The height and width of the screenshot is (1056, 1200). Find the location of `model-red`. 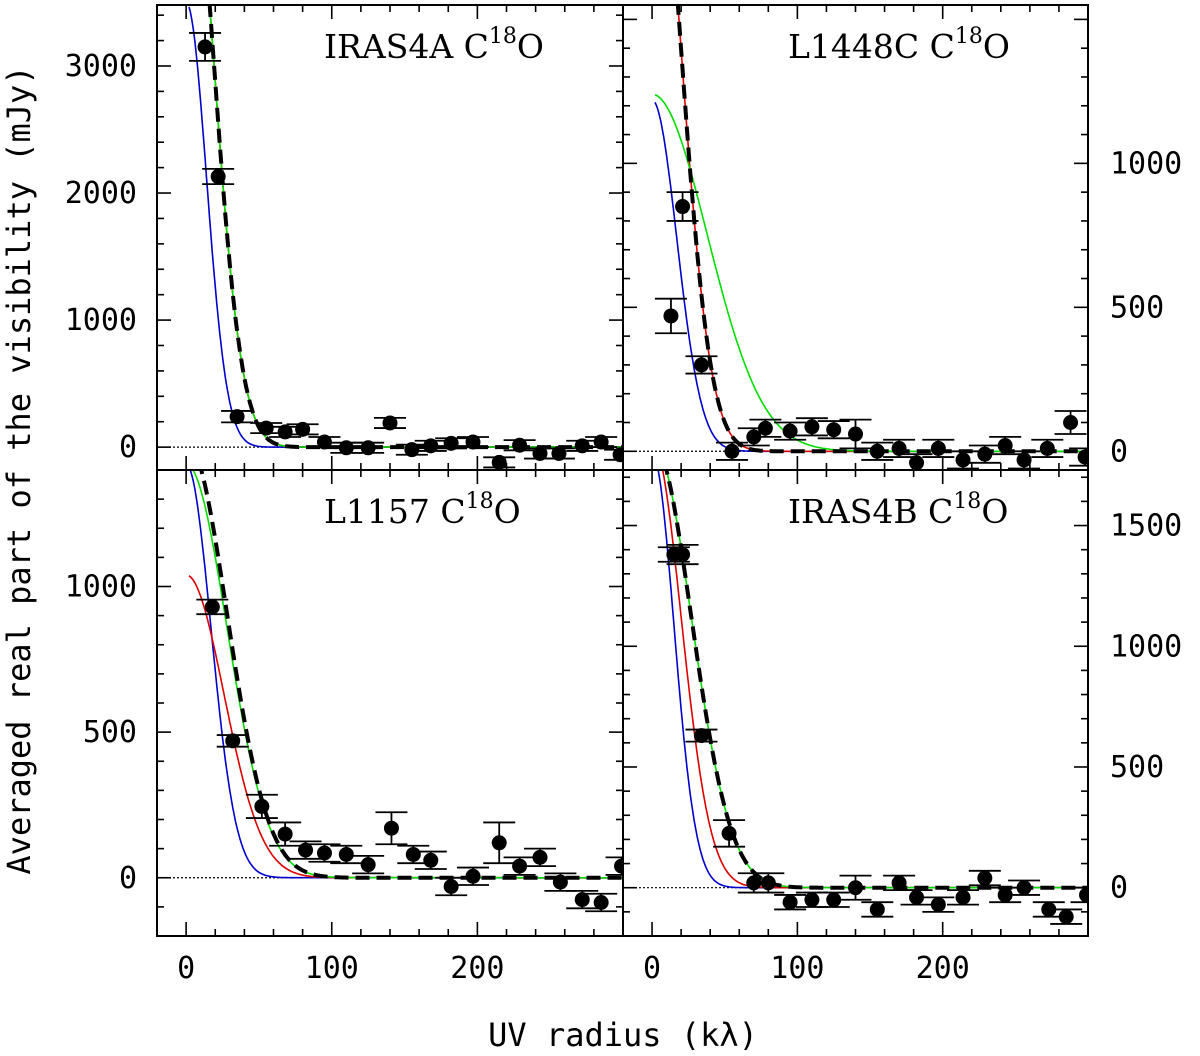

model-red is located at coordinates (405, 727).